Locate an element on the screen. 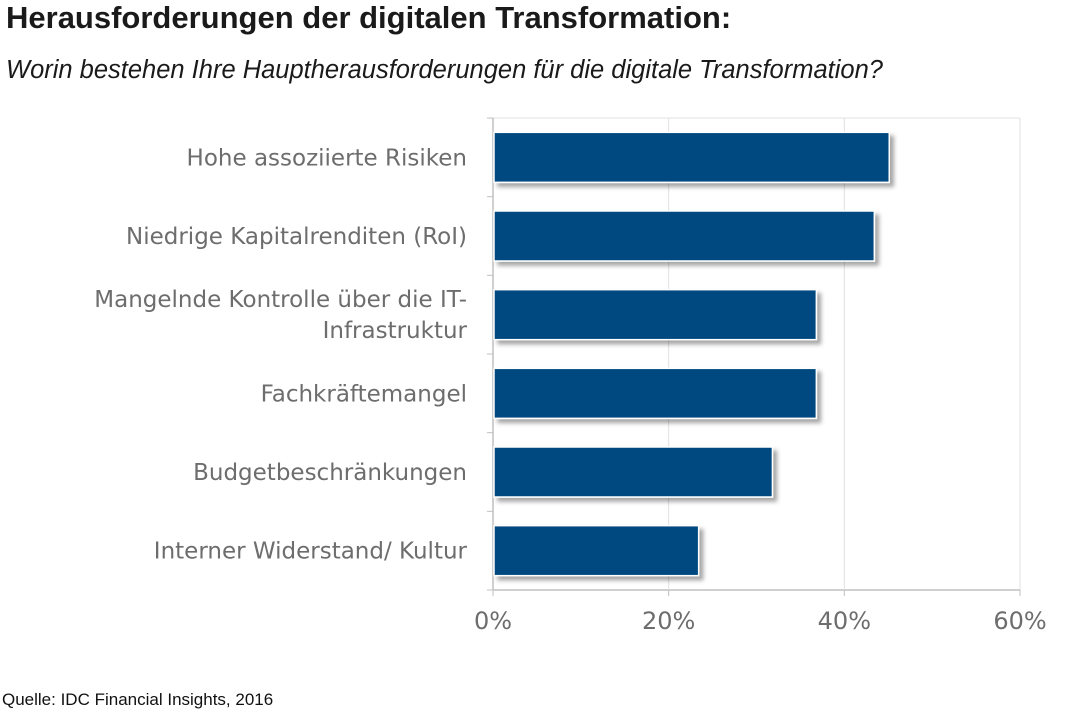 The image size is (1080, 714). category-label: Interner Widerstand/ Kultur is located at coordinates (311, 552).